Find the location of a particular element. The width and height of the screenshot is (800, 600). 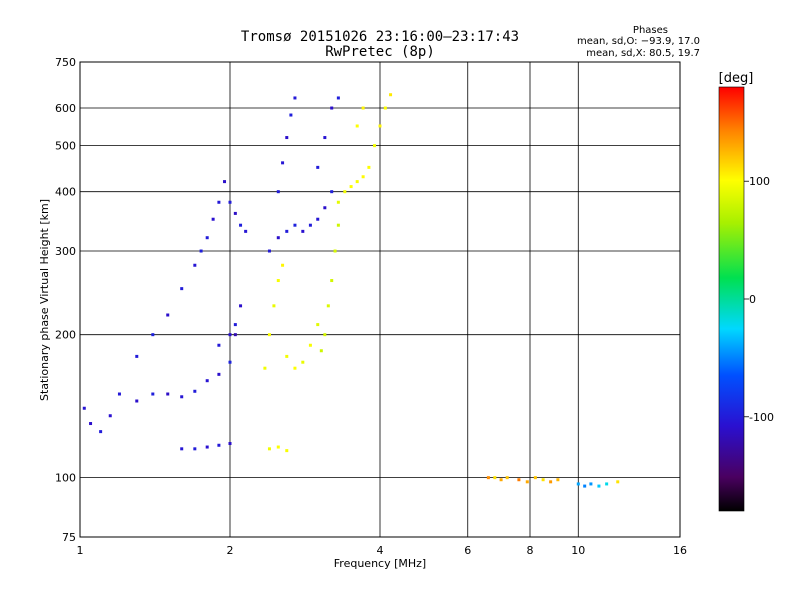

x-tick-label: 8 is located at coordinates (530, 550).